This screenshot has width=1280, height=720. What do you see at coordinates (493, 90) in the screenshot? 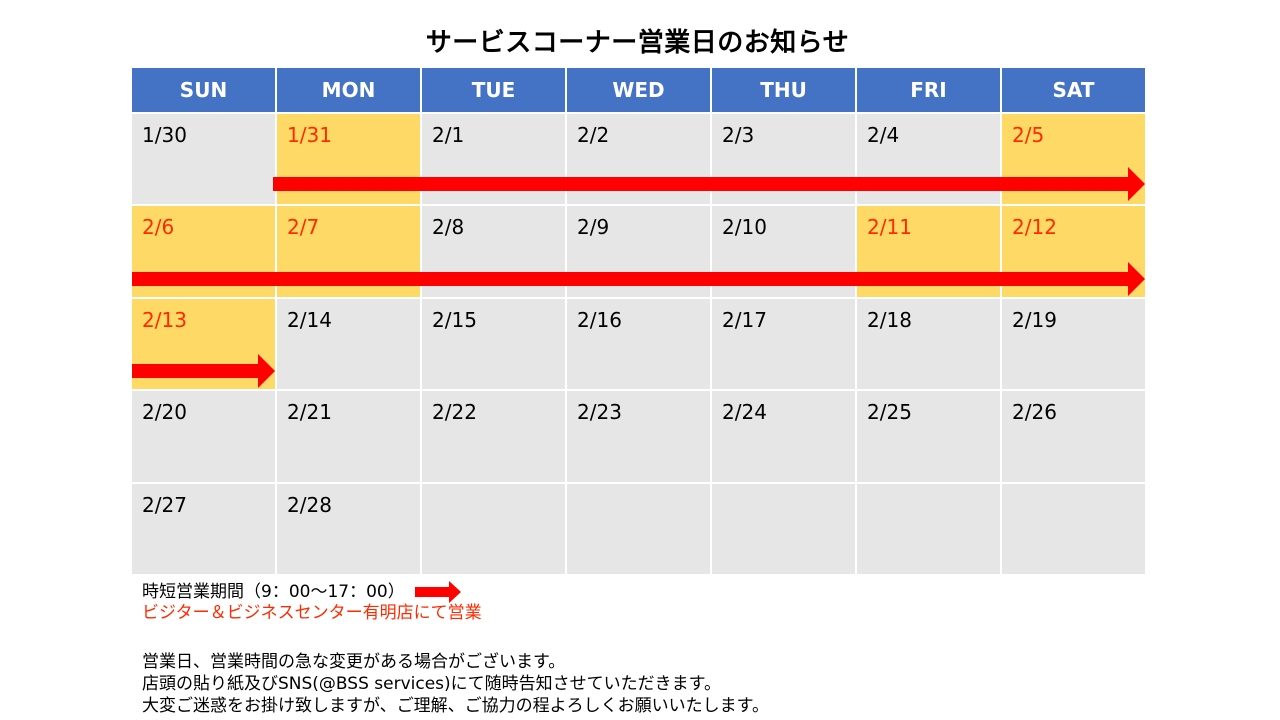
I see `weekday-header: TUE` at bounding box center [493, 90].